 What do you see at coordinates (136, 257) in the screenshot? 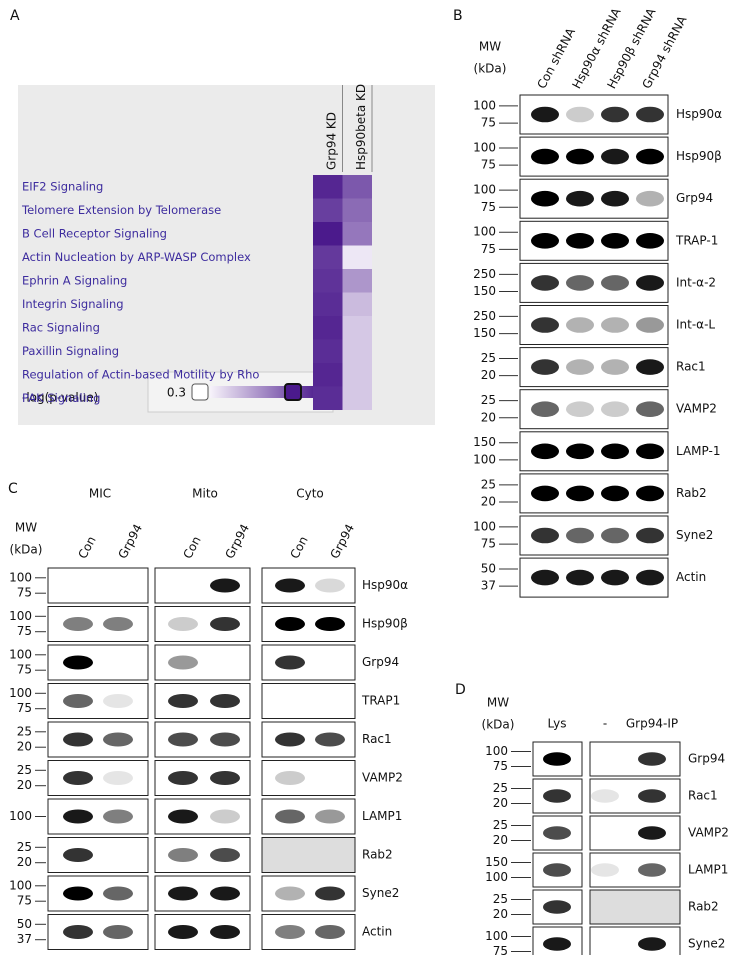
I see `row-label: Actin Nucleation by ARP-WASP Complex` at bounding box center [136, 257].